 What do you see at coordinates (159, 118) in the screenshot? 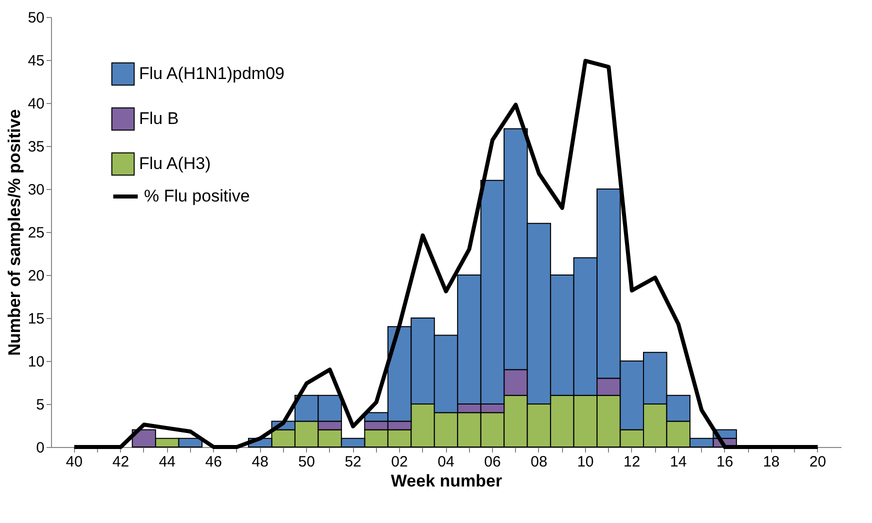
I see `legend-label: Flu B` at bounding box center [159, 118].